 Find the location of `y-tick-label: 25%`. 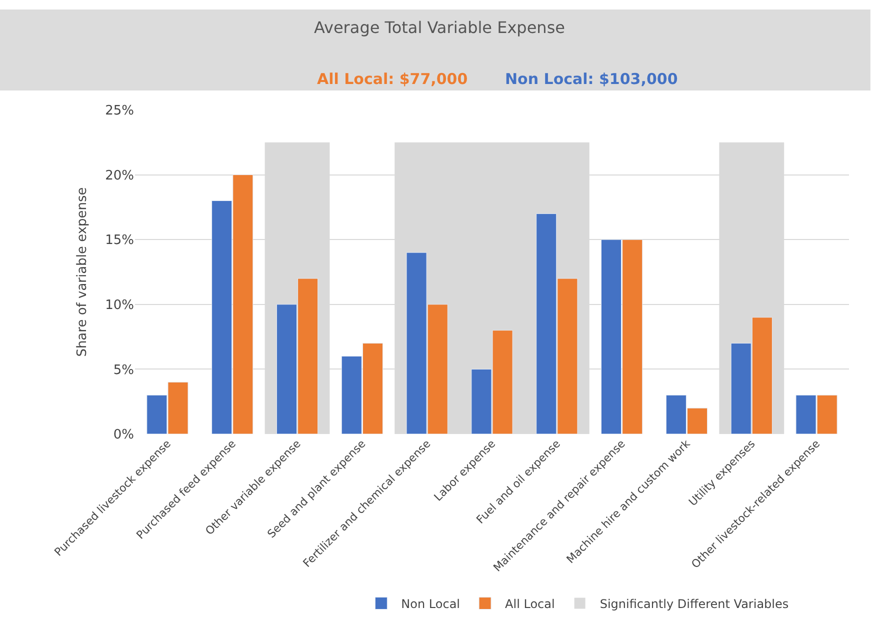

y-tick-label: 25% is located at coordinates (119, 111).